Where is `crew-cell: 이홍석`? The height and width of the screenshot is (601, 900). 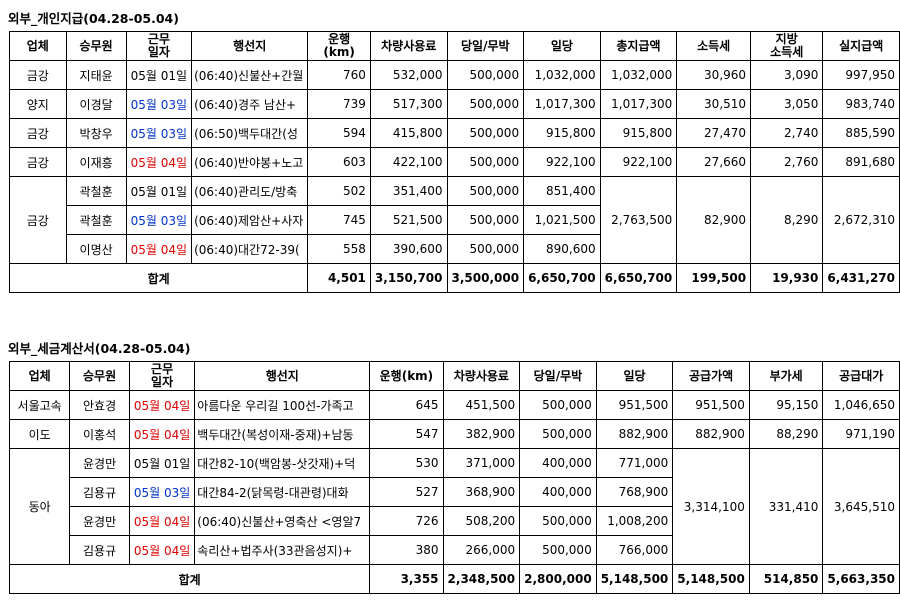 crew-cell: 이홍석 is located at coordinates (99, 434).